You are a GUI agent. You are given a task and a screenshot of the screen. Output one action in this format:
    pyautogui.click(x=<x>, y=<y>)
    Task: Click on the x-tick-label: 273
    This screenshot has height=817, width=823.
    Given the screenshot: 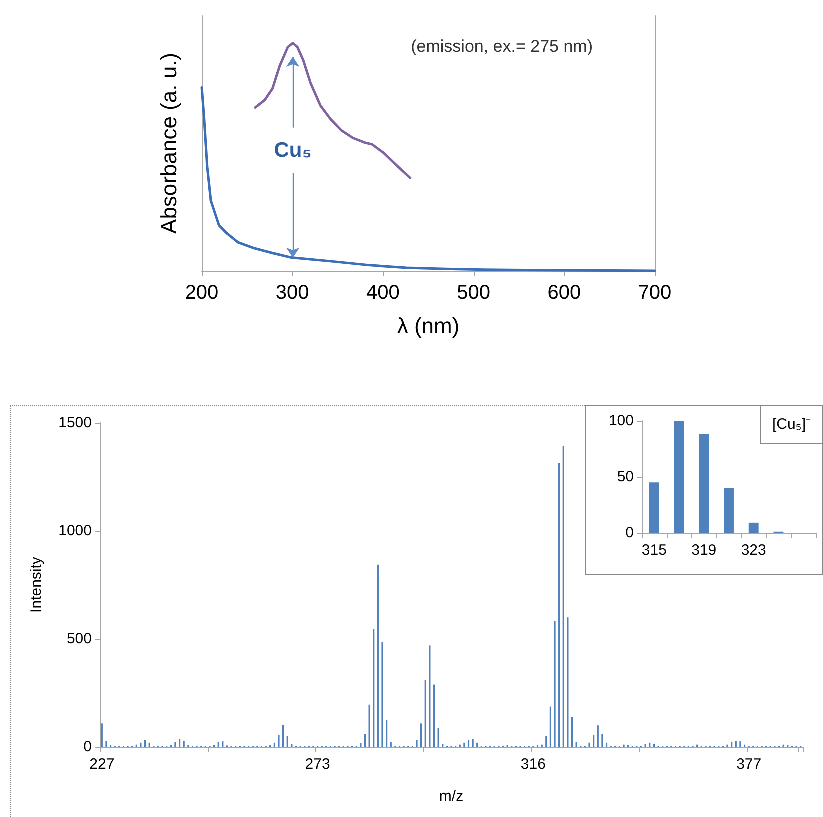 What is the action you would take?
    pyautogui.click(x=317, y=764)
    